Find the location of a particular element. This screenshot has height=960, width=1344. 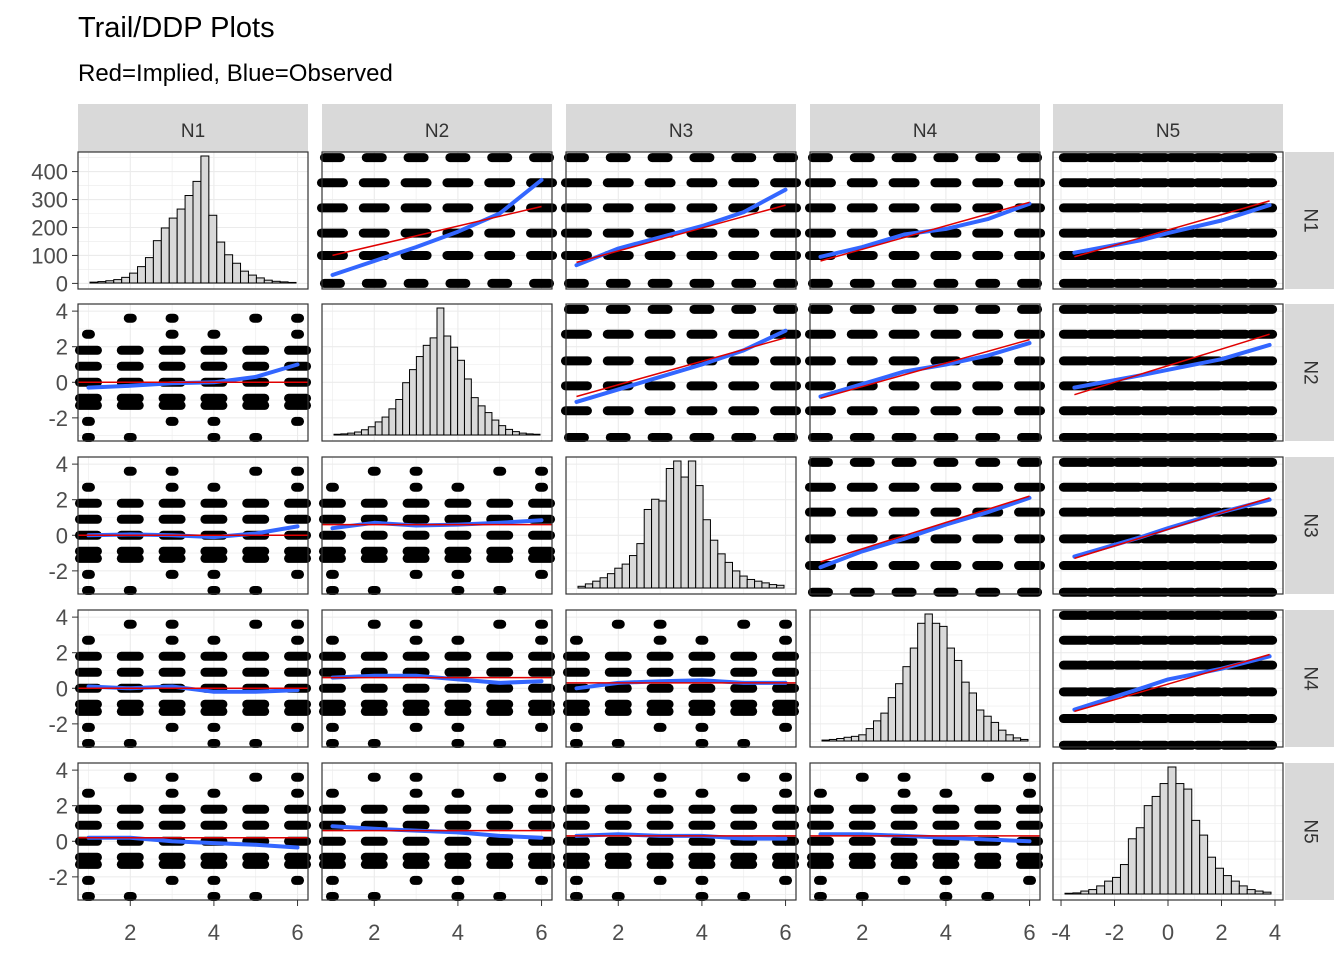

panel-n2-n3 is located at coordinates (681, 372).